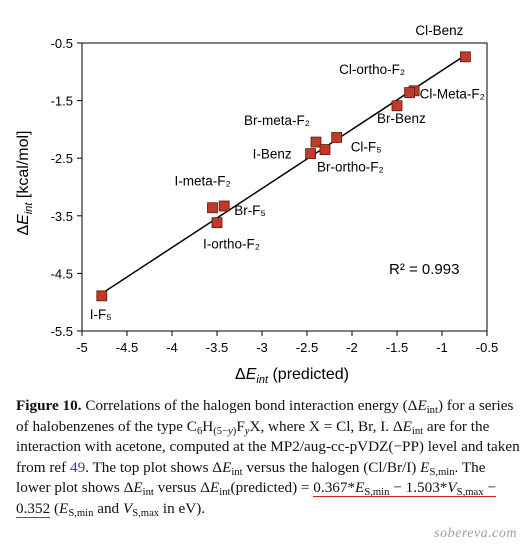 The width and height of the screenshot is (527, 548). I want to click on x-tick-label: -4.5, so click(127, 347).